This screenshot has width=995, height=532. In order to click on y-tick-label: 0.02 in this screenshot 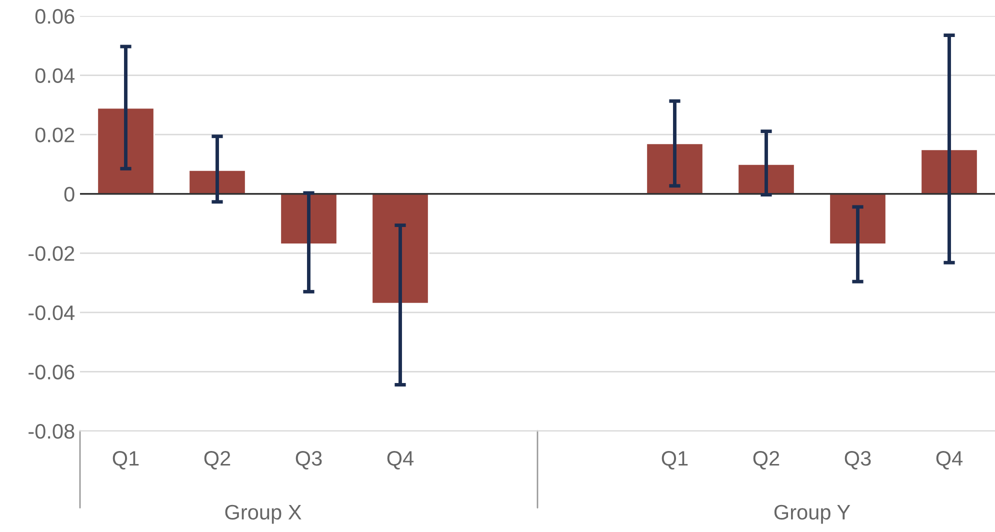, I will do `click(54, 135)`.